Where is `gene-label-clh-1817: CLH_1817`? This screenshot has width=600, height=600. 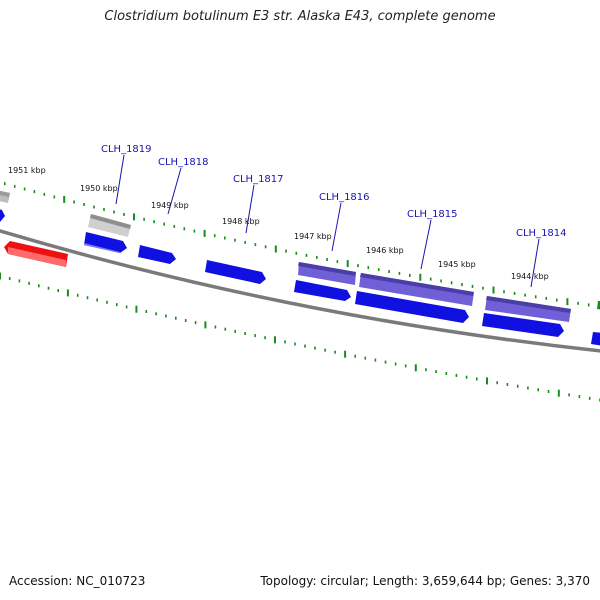
gene-label-clh-1817: CLH_1817 is located at coordinates (258, 179).